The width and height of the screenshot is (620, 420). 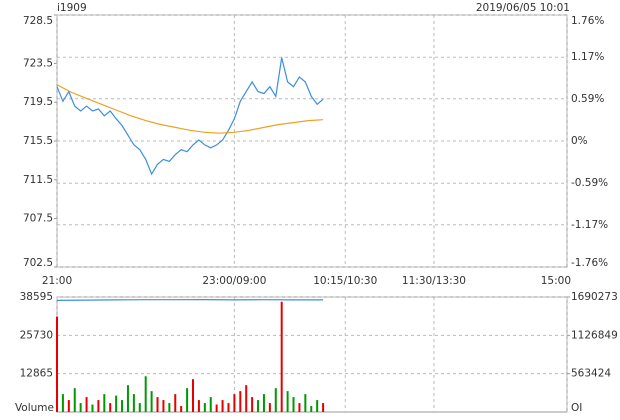 What do you see at coordinates (38, 141) in the screenshot?
I see `y-tick-label: 715.5` at bounding box center [38, 141].